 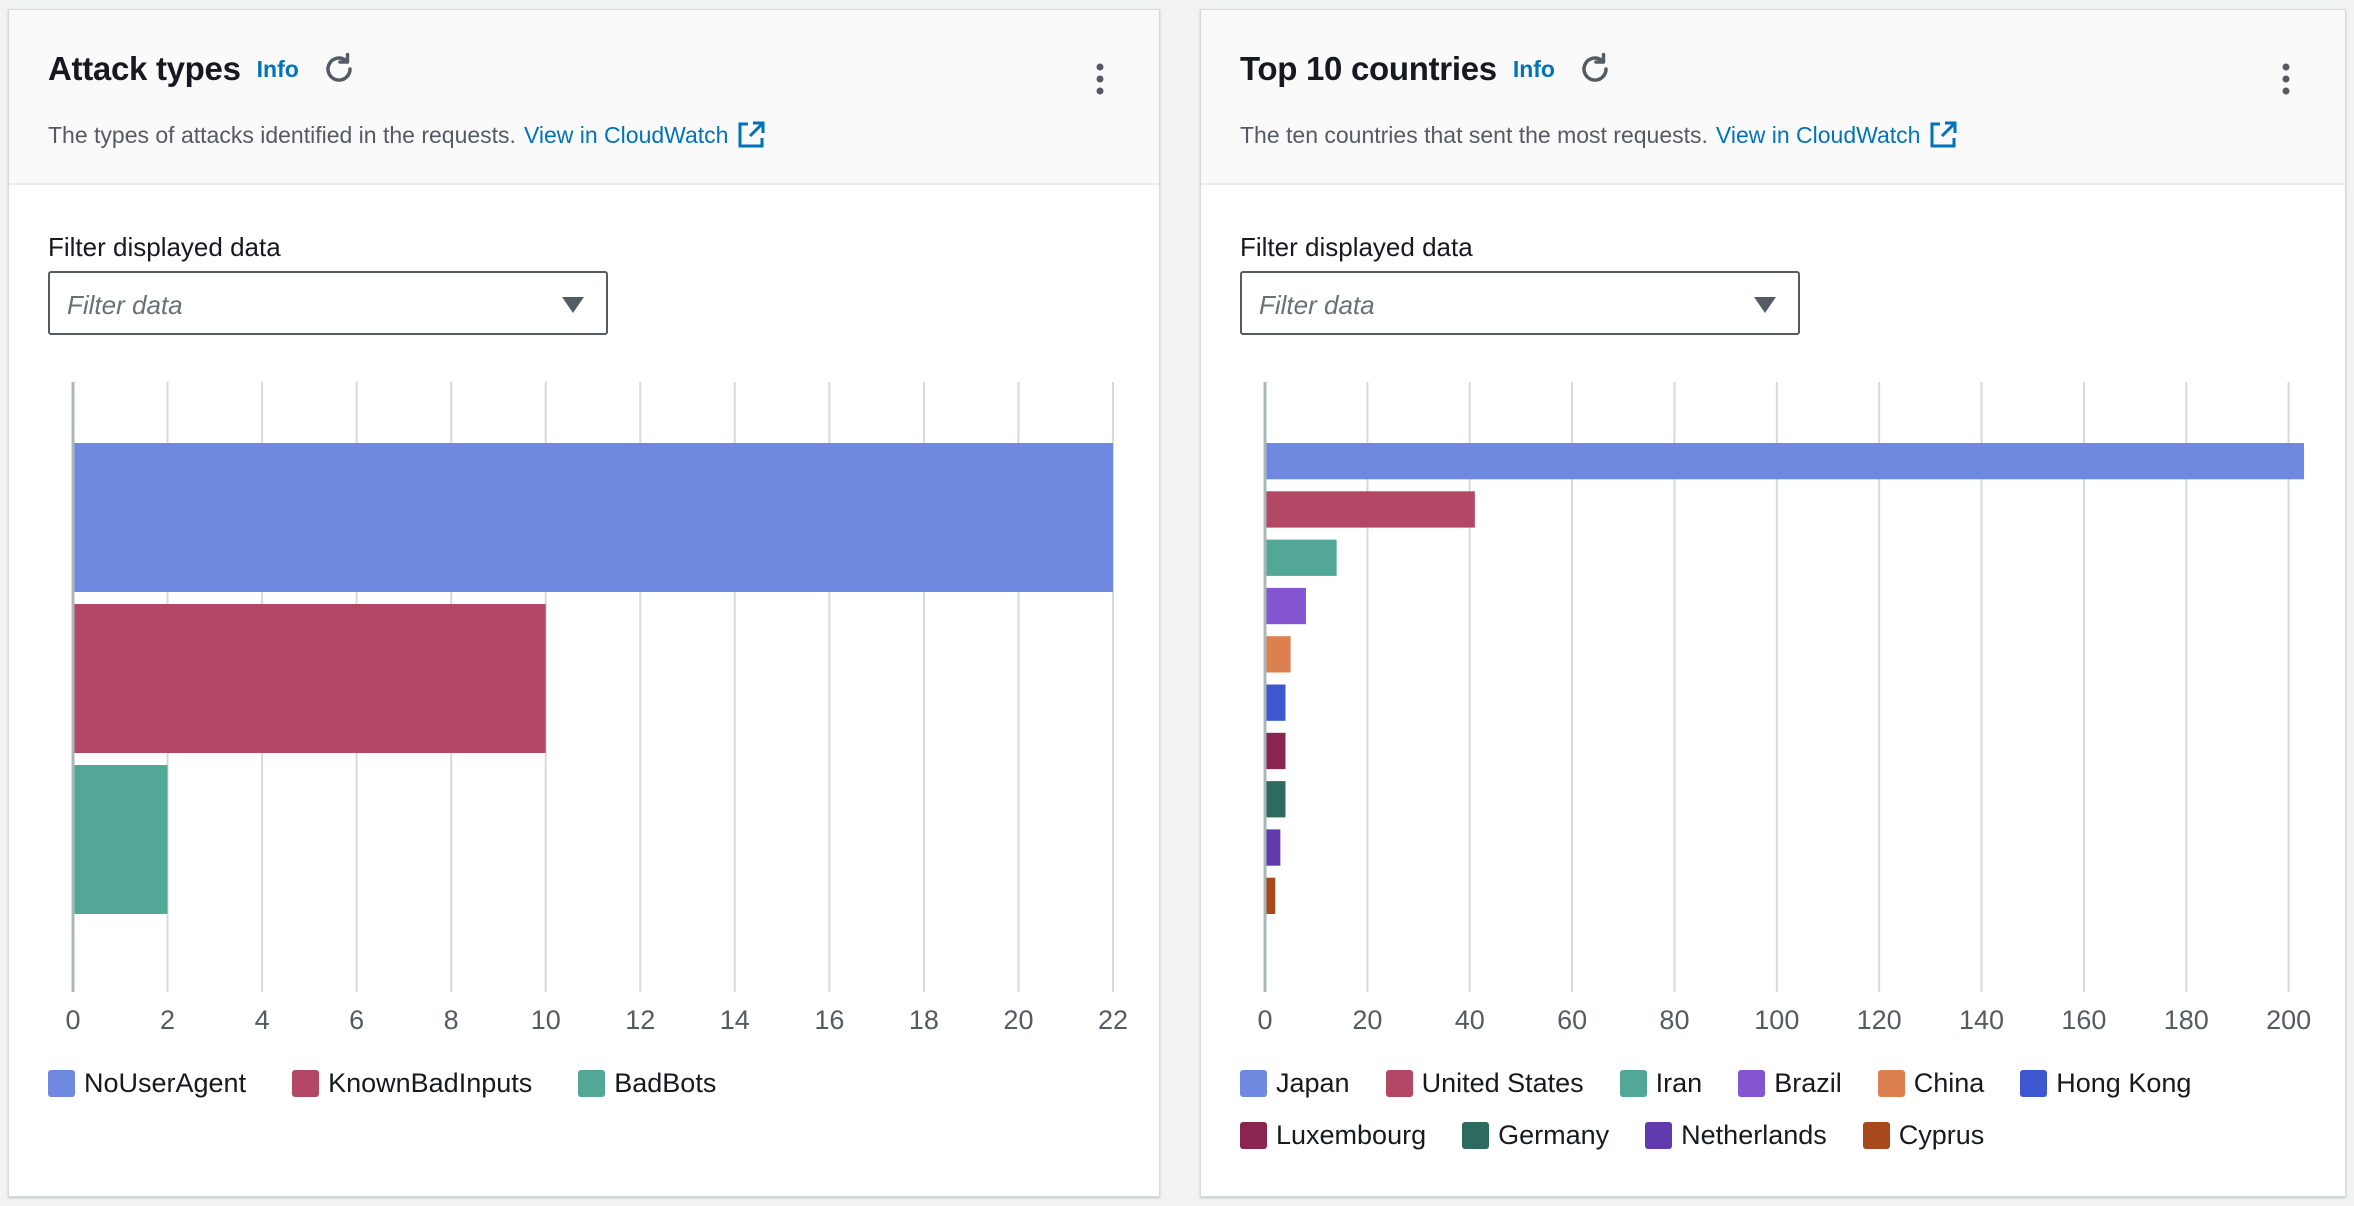 I want to click on legend-item: Luxembourg, so click(x=1333, y=1135).